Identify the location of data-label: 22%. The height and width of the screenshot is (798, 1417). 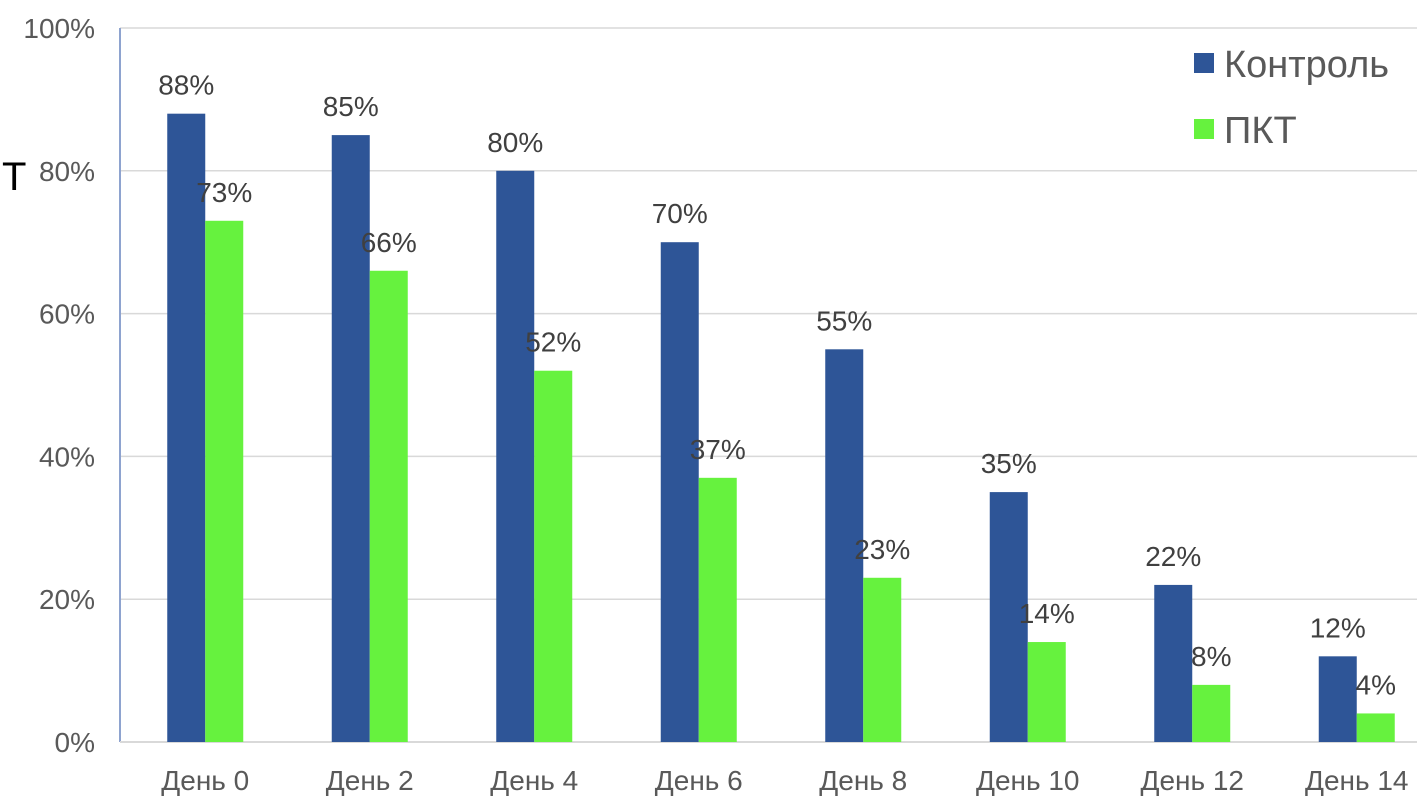
(1173, 556).